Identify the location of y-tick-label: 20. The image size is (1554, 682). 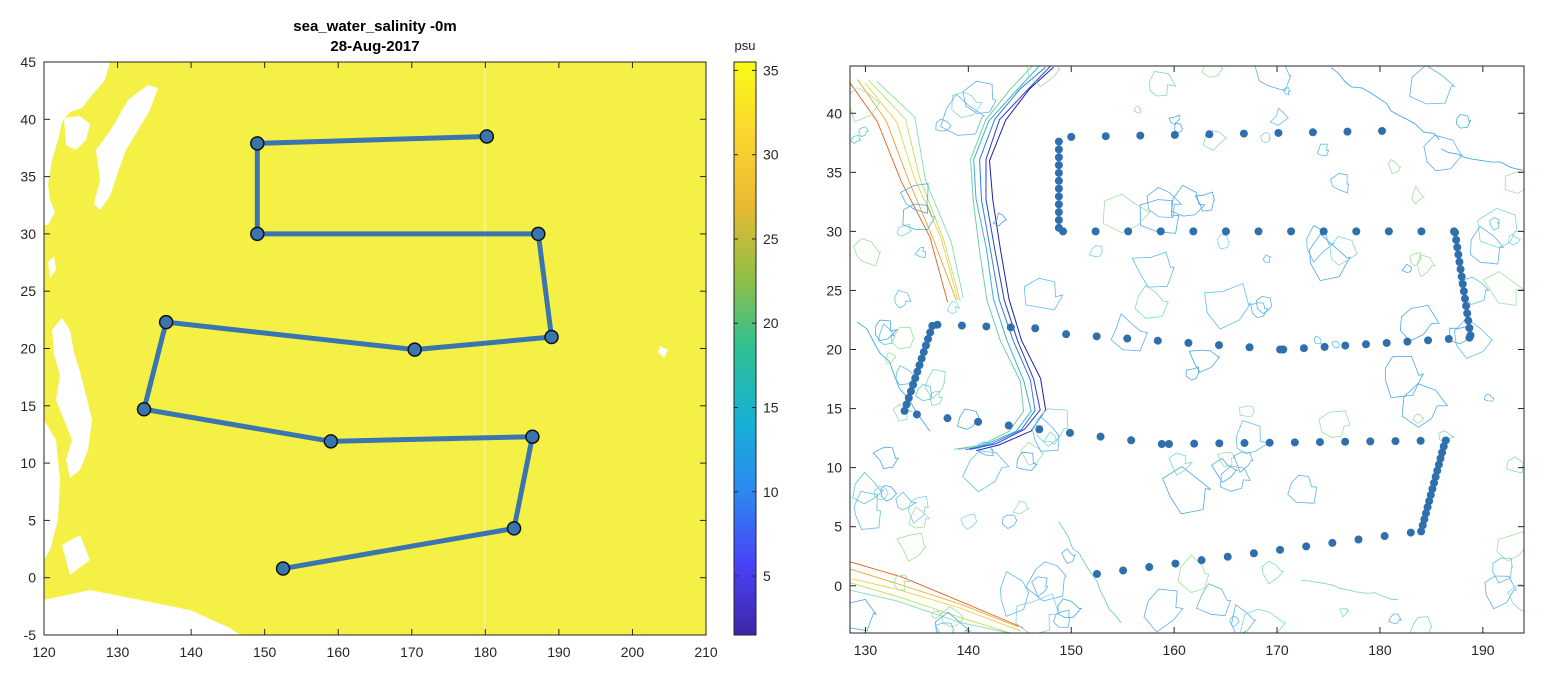
(834, 350).